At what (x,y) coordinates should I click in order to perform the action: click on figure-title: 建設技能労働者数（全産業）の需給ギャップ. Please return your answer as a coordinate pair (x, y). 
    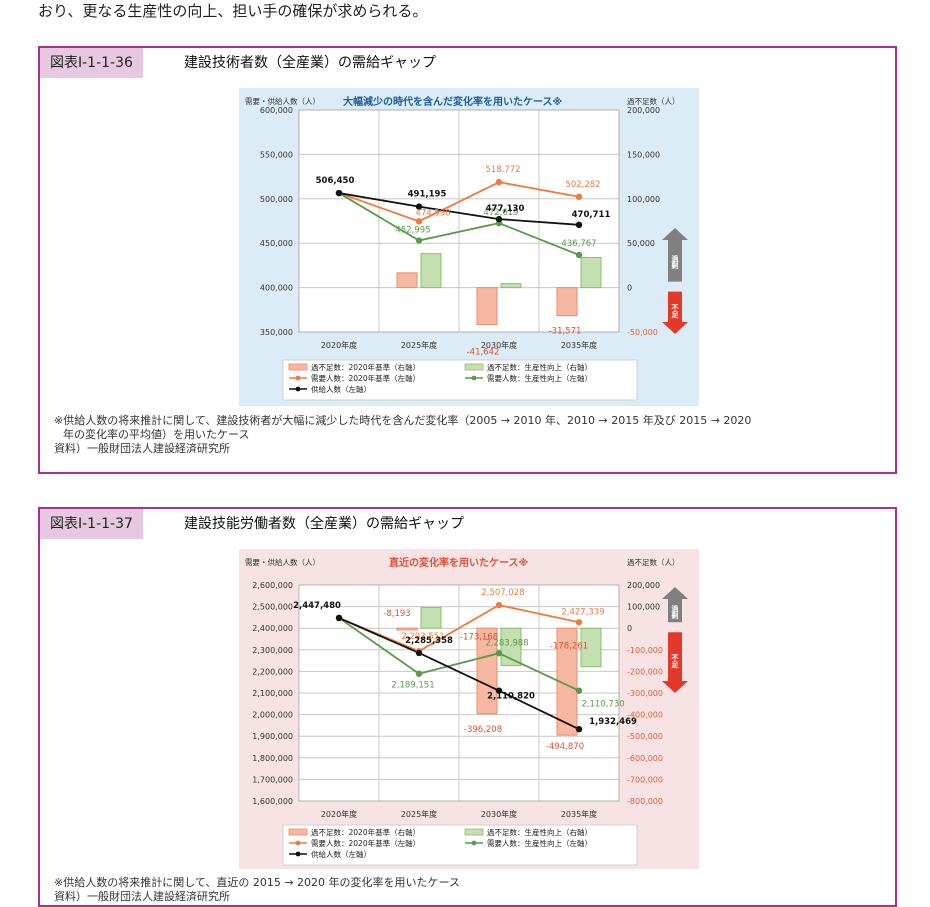
    Looking at the image, I should click on (324, 524).